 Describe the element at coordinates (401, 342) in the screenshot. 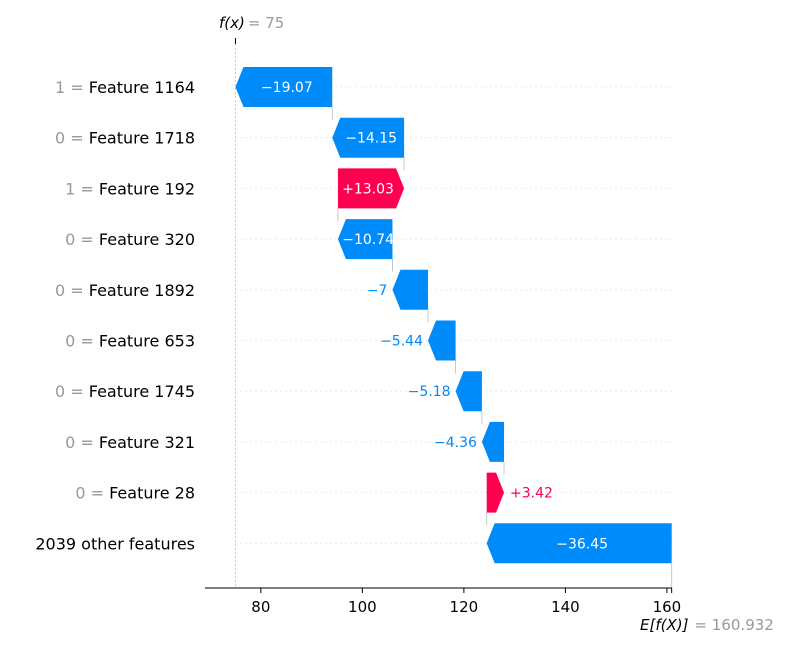

I see `bar-value-label: −5.44` at that location.